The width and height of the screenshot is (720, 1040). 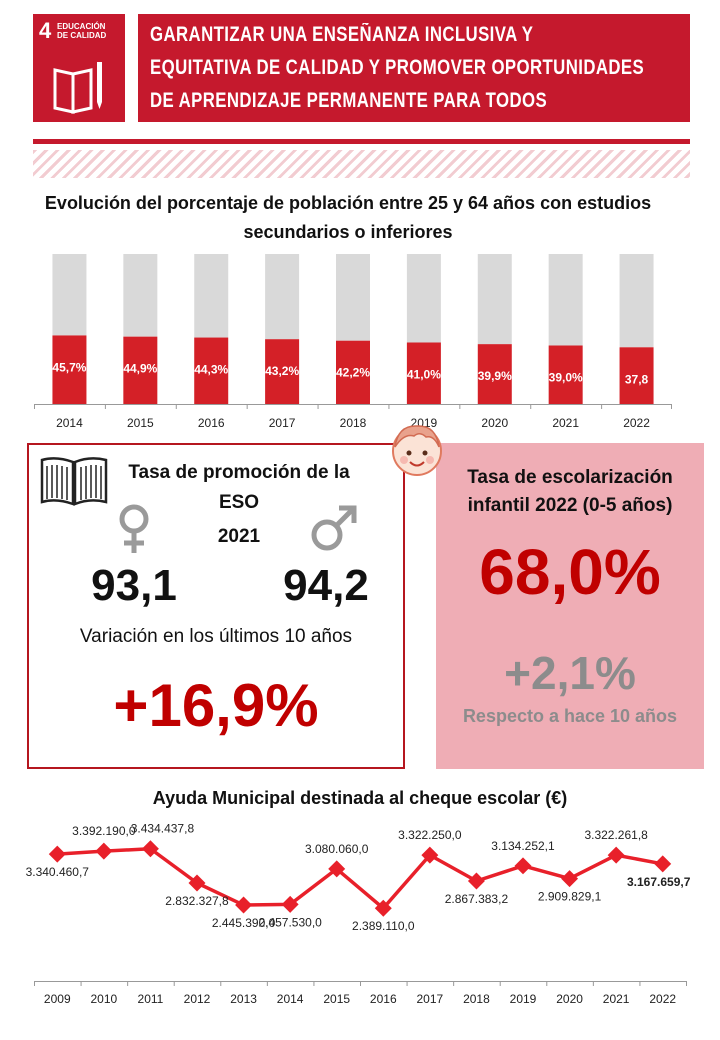 I want to click on bar-value-label: 39,0%, so click(x=566, y=378).